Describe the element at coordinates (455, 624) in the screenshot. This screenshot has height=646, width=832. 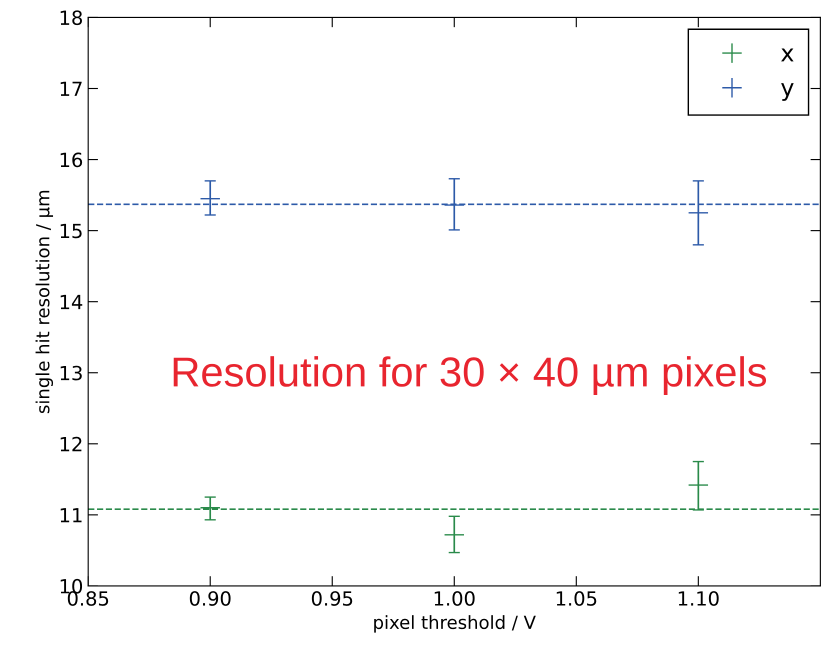
I see `x-axis-title: pixel threshold / V` at that location.